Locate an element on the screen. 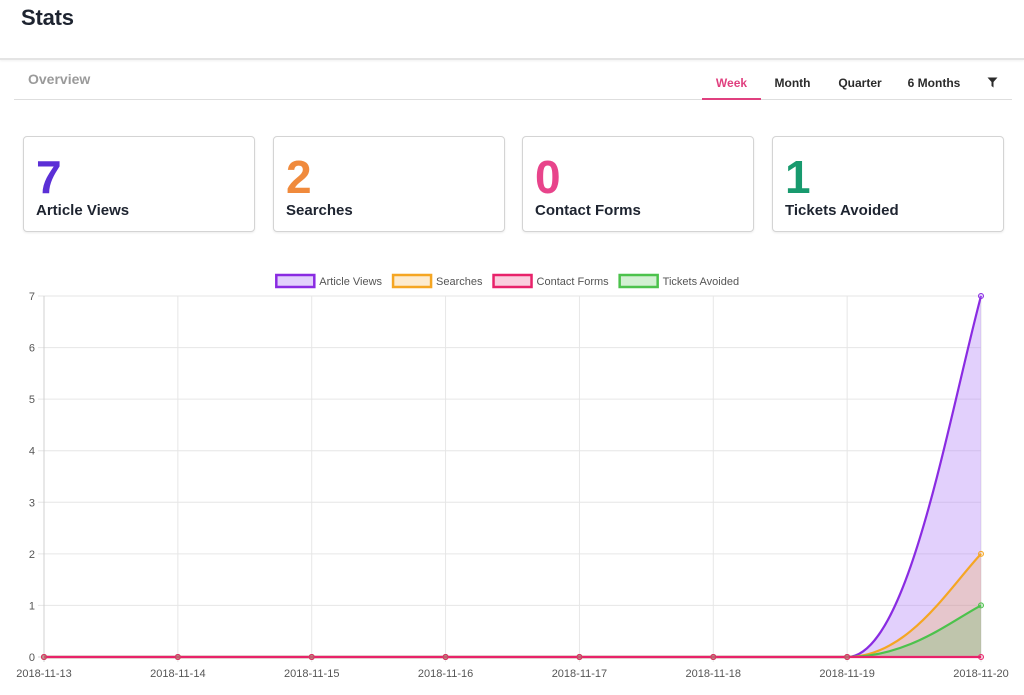  page-header: Stats is located at coordinates (512, 30).